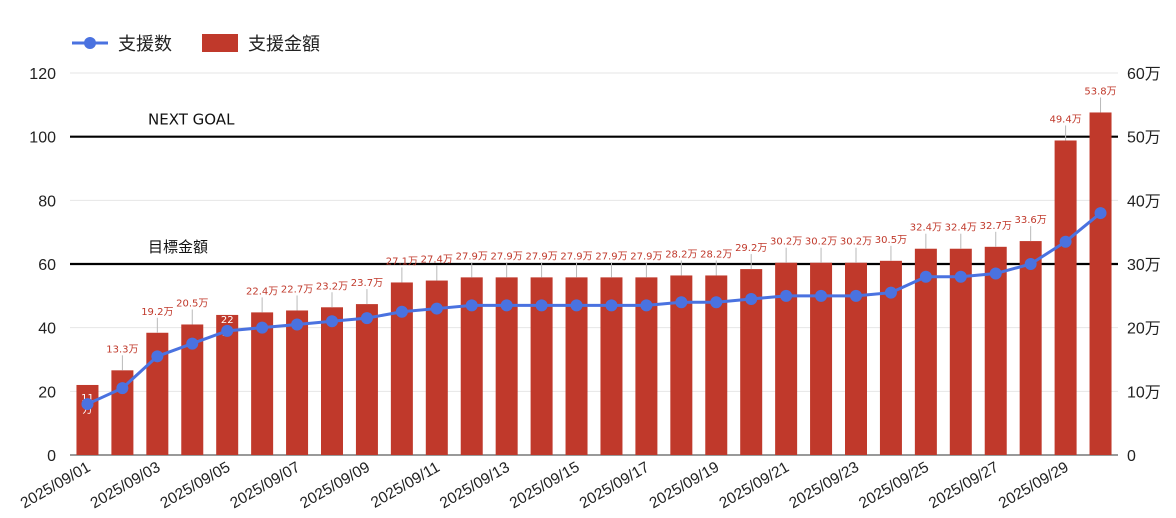 Image resolution: width=1176 pixels, height=518 pixels. Describe the element at coordinates (47, 201) in the screenshot. I see `y-left-tick-label: 80` at that location.